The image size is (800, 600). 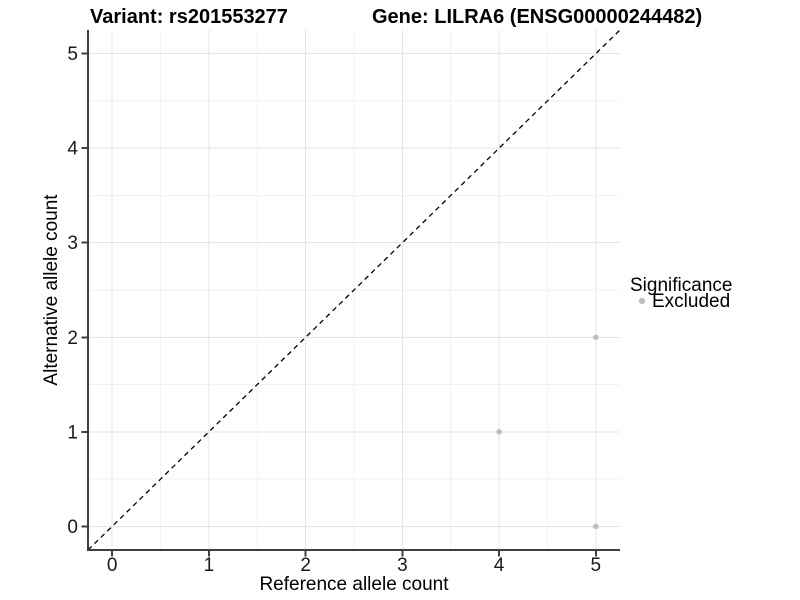 I want to click on x-tick-label: 3, so click(x=402, y=565).